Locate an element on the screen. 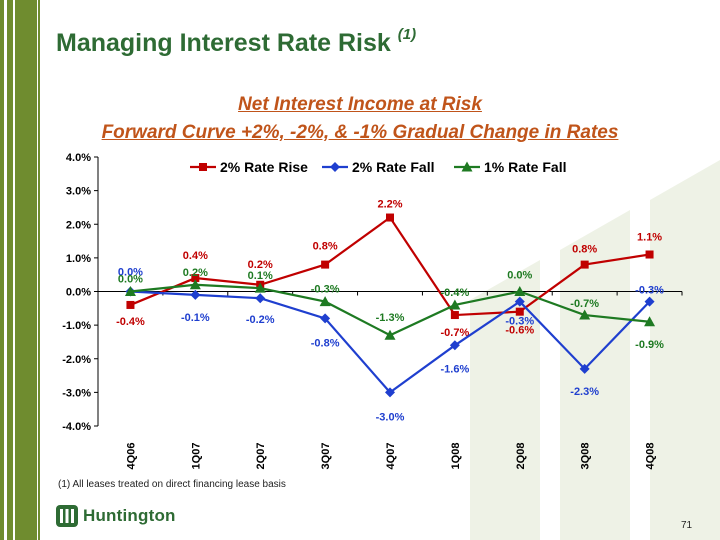 The width and height of the screenshot is (720, 540). data-label: -0.9% is located at coordinates (649, 345).